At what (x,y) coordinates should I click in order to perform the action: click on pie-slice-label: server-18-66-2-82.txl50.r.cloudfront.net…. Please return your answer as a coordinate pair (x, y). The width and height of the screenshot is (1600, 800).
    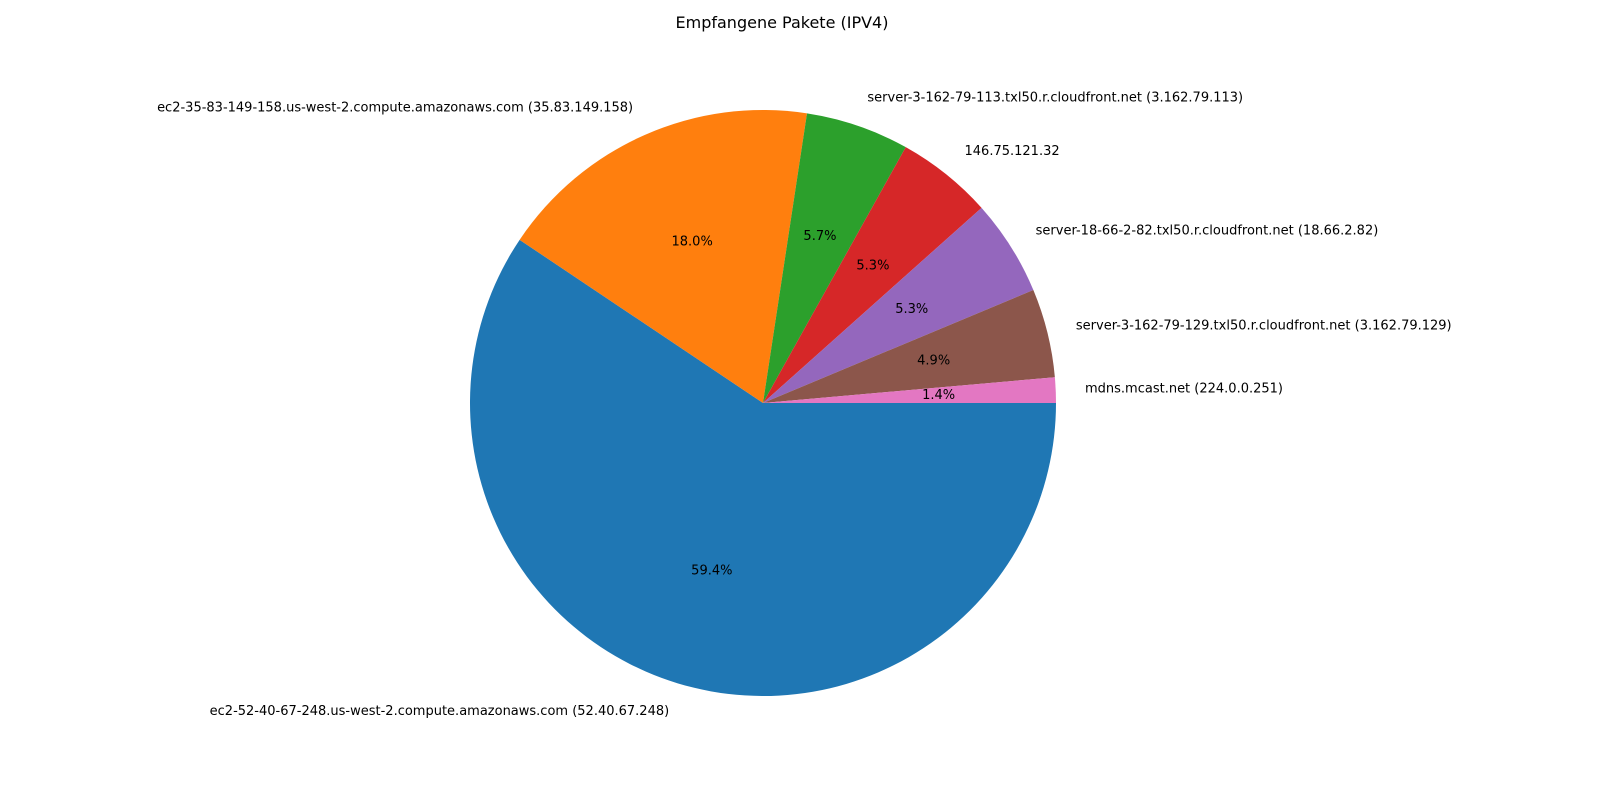
    Looking at the image, I should click on (1207, 231).